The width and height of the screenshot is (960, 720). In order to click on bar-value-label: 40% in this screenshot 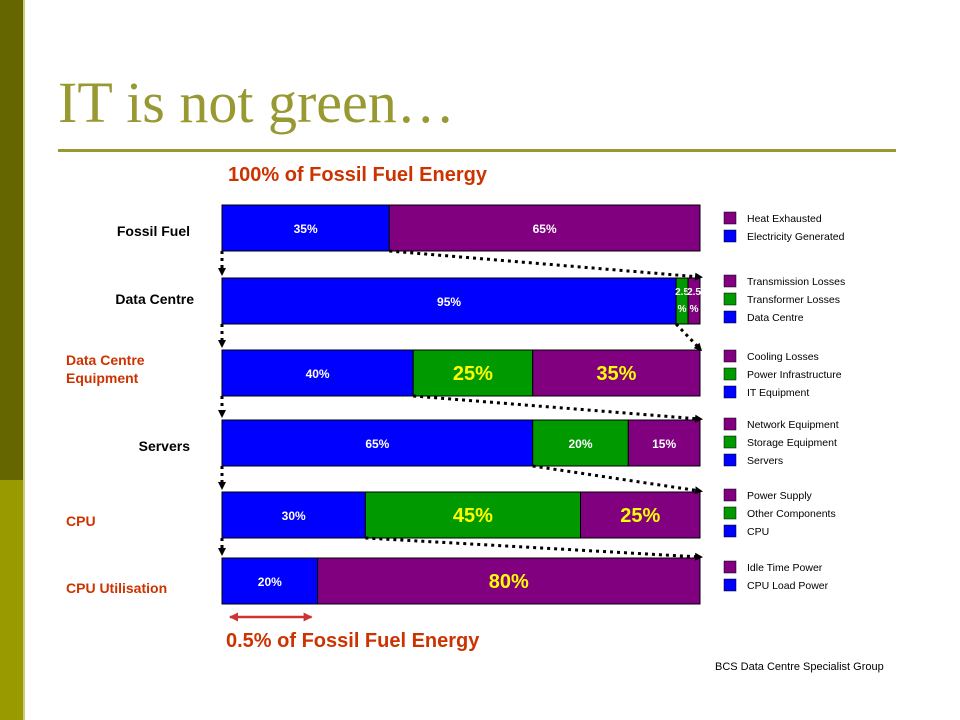, I will do `click(318, 374)`.